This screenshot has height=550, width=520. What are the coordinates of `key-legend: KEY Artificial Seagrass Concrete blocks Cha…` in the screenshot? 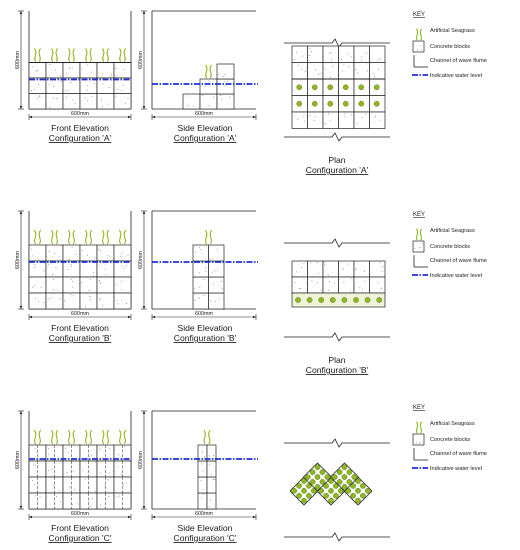 It's located at (449, 45).